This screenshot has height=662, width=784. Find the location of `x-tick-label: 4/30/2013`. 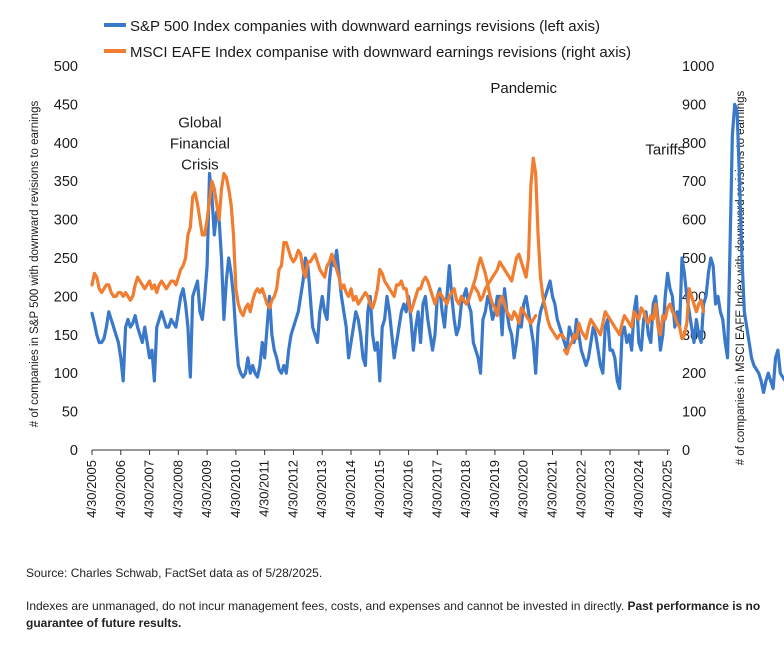

x-tick-label: 4/30/2013 is located at coordinates (321, 489).